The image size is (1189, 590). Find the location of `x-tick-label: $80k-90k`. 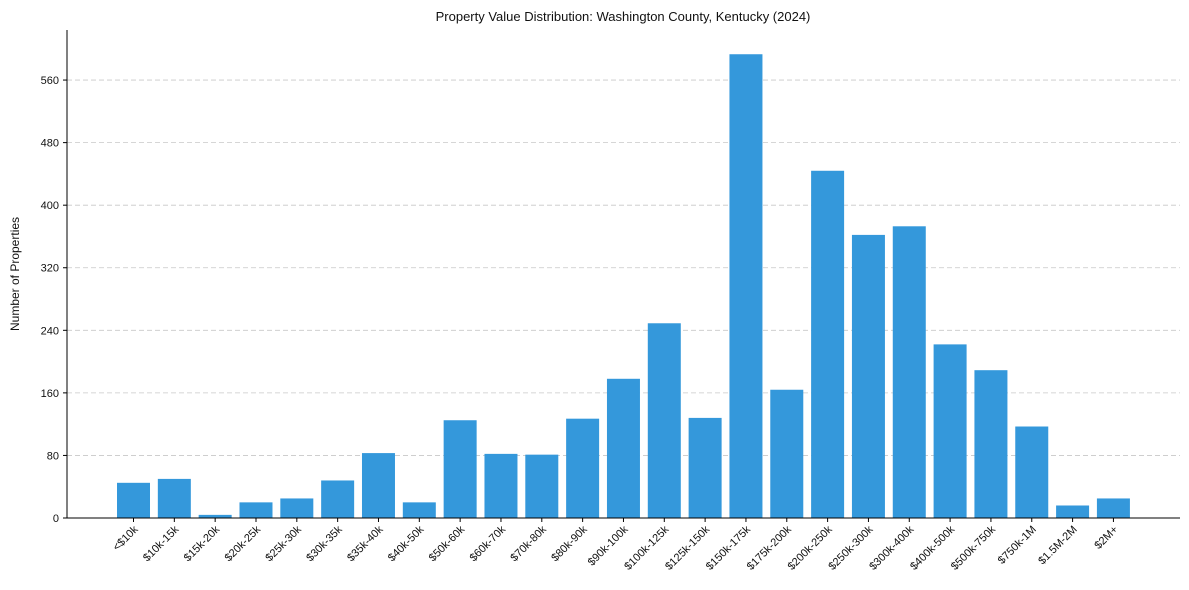

x-tick-label: $80k-90k is located at coordinates (569, 543).